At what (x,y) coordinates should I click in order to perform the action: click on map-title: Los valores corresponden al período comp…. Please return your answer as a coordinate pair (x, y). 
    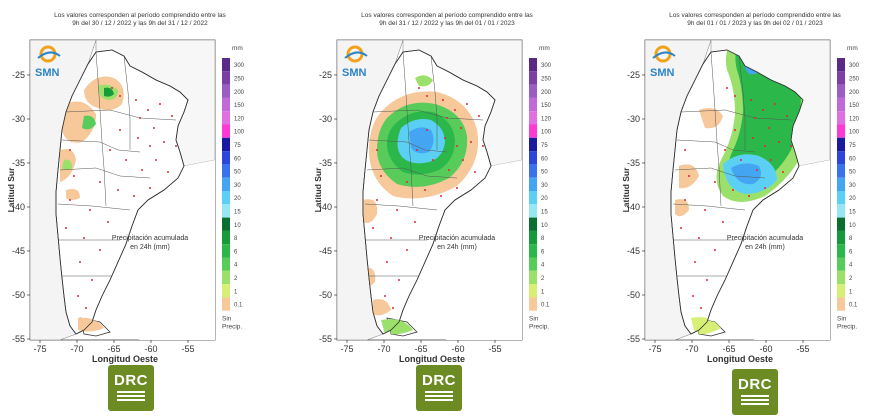
    Looking at the image, I should click on (755, 20).